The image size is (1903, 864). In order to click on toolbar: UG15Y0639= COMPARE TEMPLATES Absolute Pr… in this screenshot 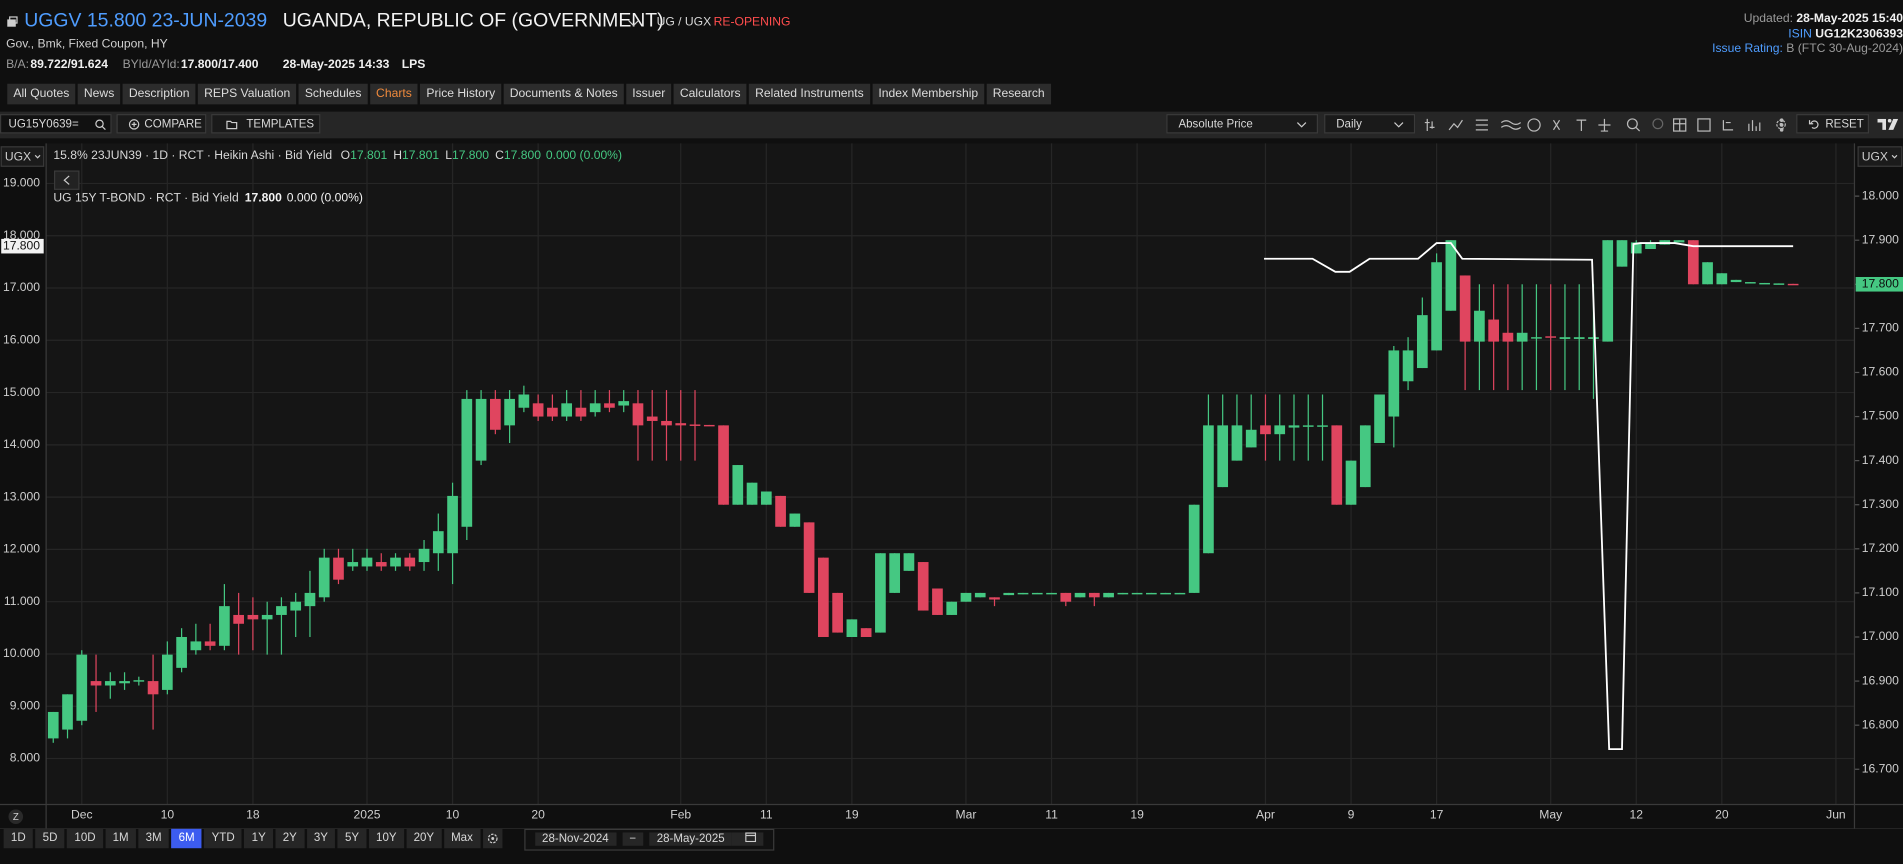, I will do `click(951, 125)`.